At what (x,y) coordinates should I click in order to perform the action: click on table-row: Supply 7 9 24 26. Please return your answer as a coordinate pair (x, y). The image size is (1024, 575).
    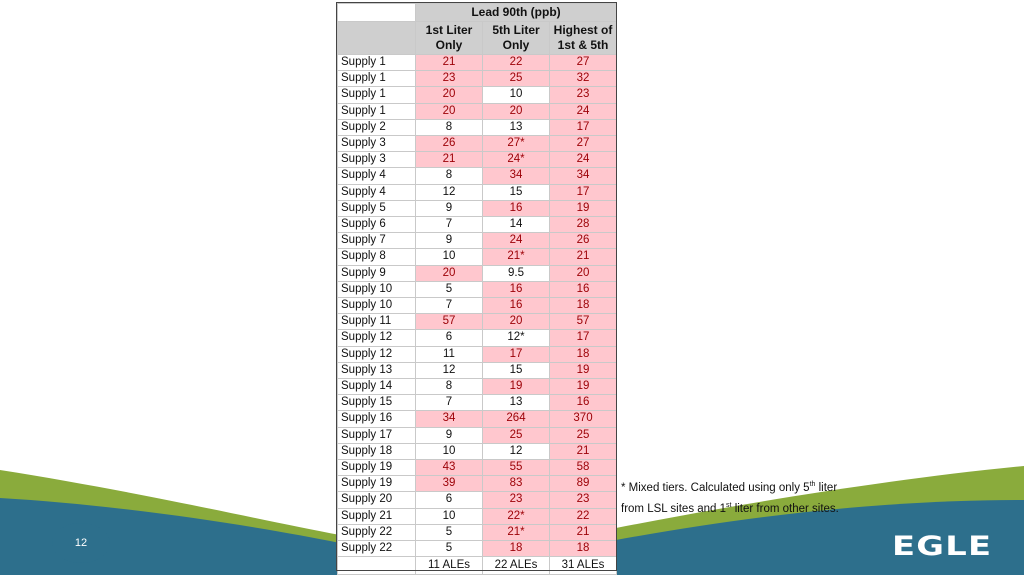
    Looking at the image, I should click on (477, 241).